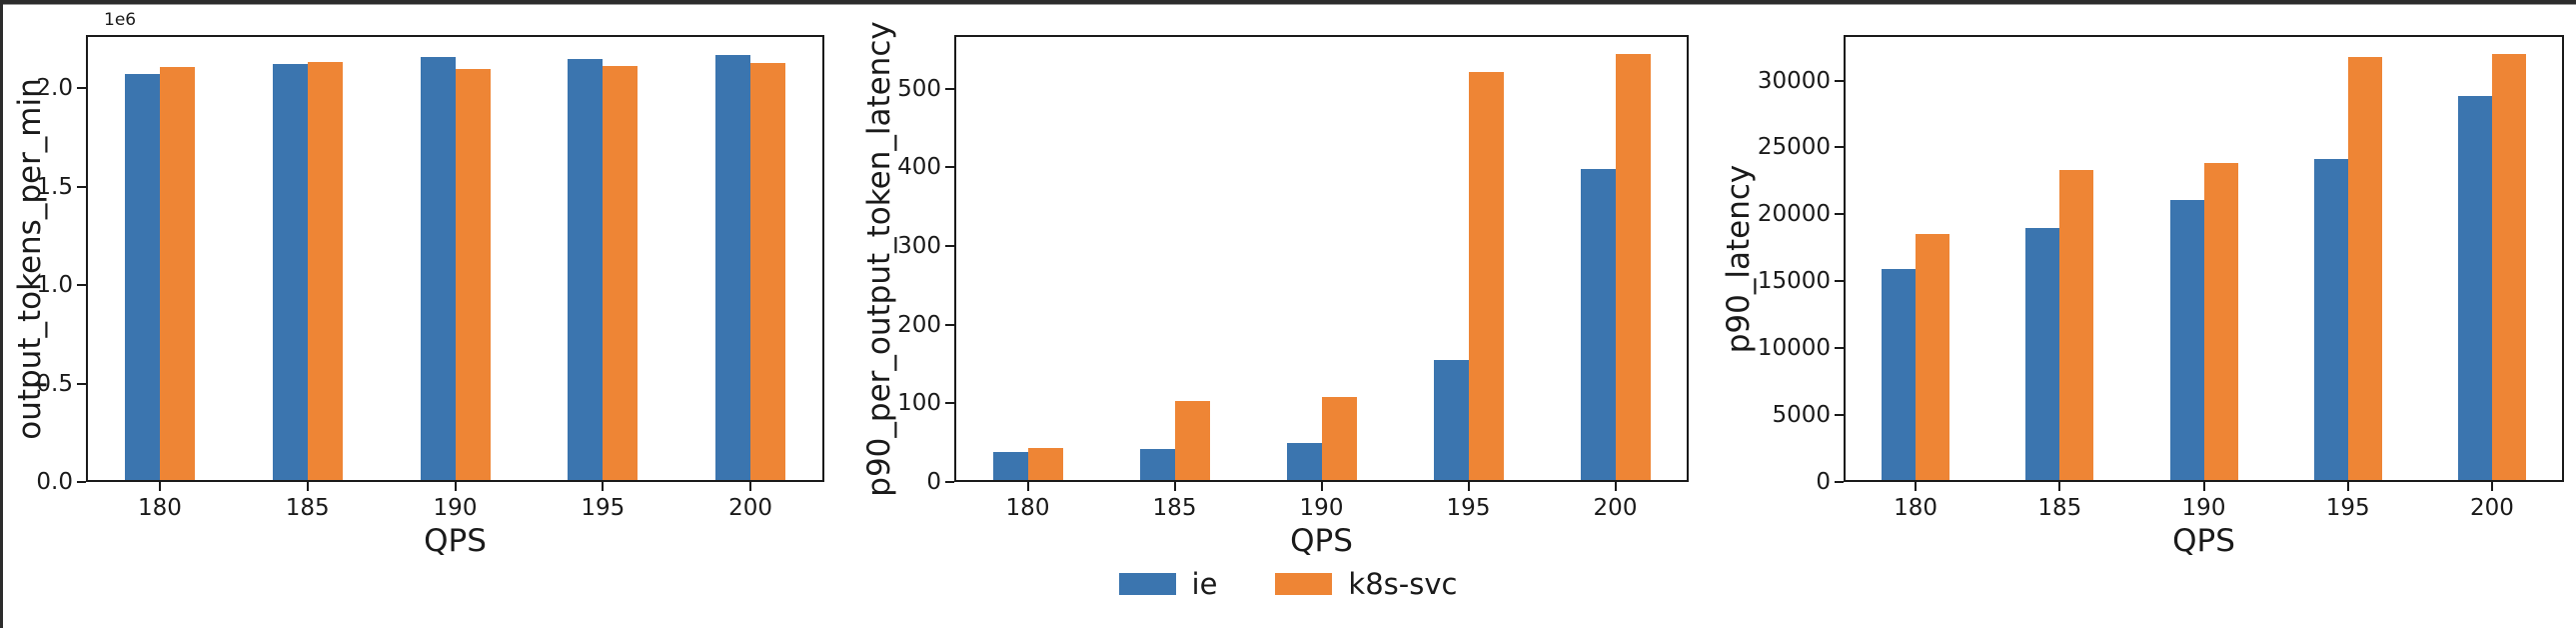 Image resolution: width=2576 pixels, height=628 pixels. What do you see at coordinates (1403, 584) in the screenshot?
I see `legend-label-k8s-svc: k8s-svc` at bounding box center [1403, 584].